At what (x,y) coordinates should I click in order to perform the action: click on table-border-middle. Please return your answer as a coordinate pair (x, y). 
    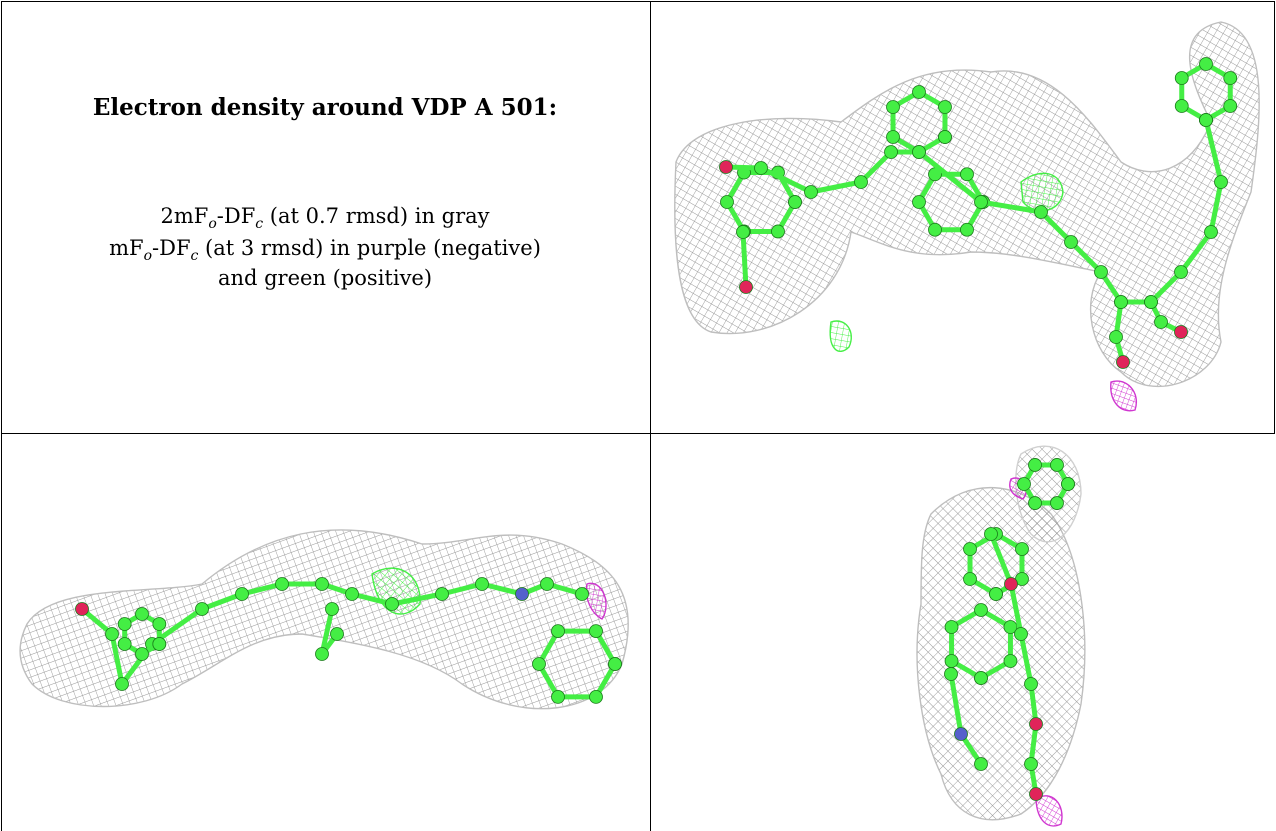
    Looking at the image, I should click on (638, 433).